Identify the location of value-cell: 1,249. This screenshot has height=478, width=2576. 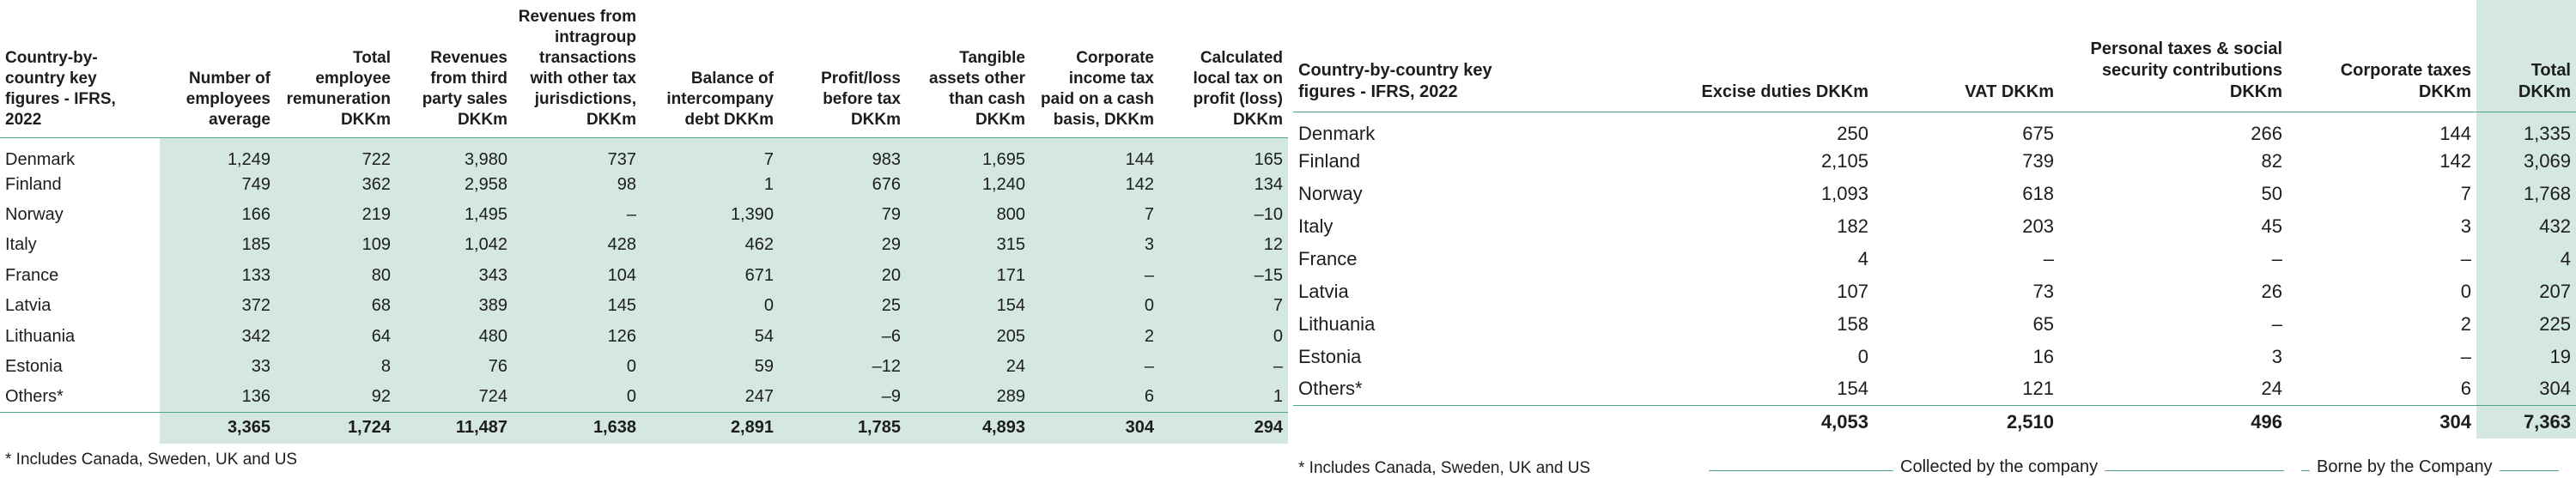
(218, 153).